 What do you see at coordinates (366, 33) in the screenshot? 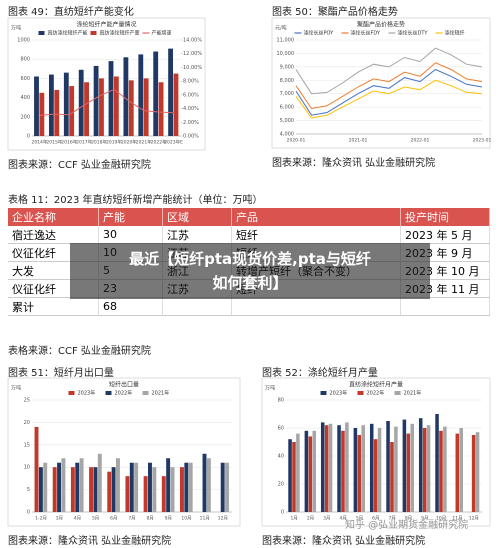
I see `legend-label: 涤纶长丝FDY` at bounding box center [366, 33].